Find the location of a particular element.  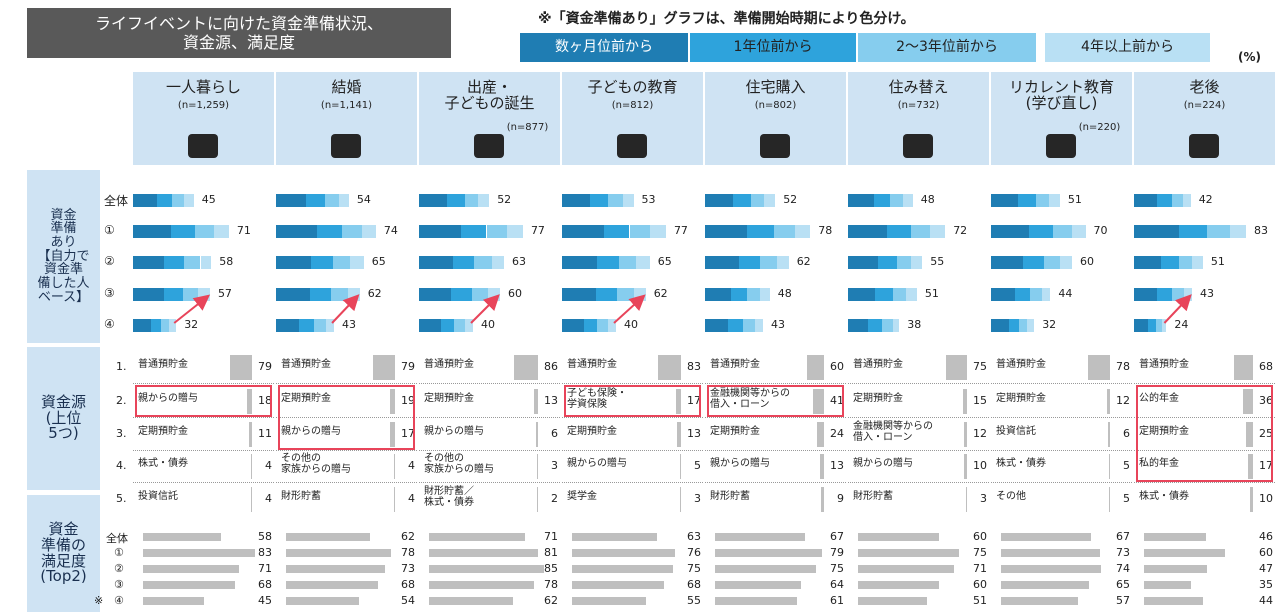

prep-total-label: 74 is located at coordinates (390, 230).